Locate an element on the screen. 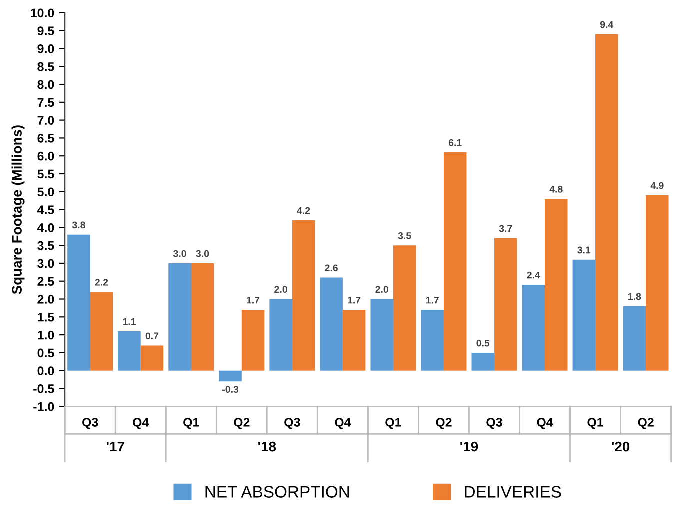 This screenshot has height=518, width=685. y-tick-label: 7.0 is located at coordinates (46, 120).